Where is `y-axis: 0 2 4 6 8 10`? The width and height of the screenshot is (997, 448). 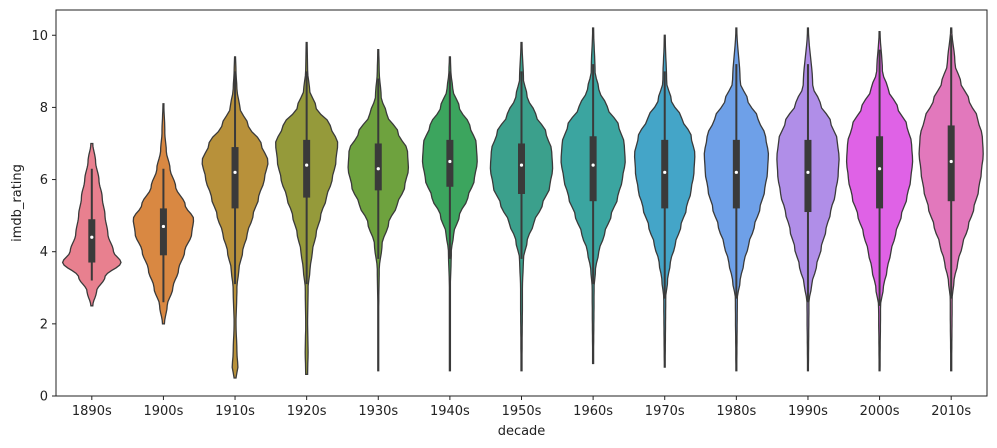 y-axis: 0 2 4 6 8 10 is located at coordinates (43, 217).